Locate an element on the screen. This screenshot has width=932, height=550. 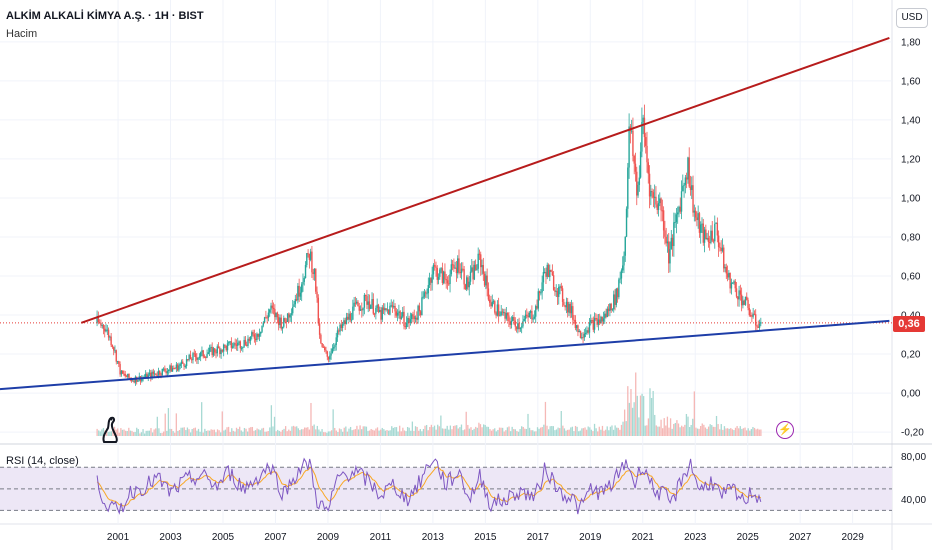
volume-legend: Hacim is located at coordinates (22, 34).